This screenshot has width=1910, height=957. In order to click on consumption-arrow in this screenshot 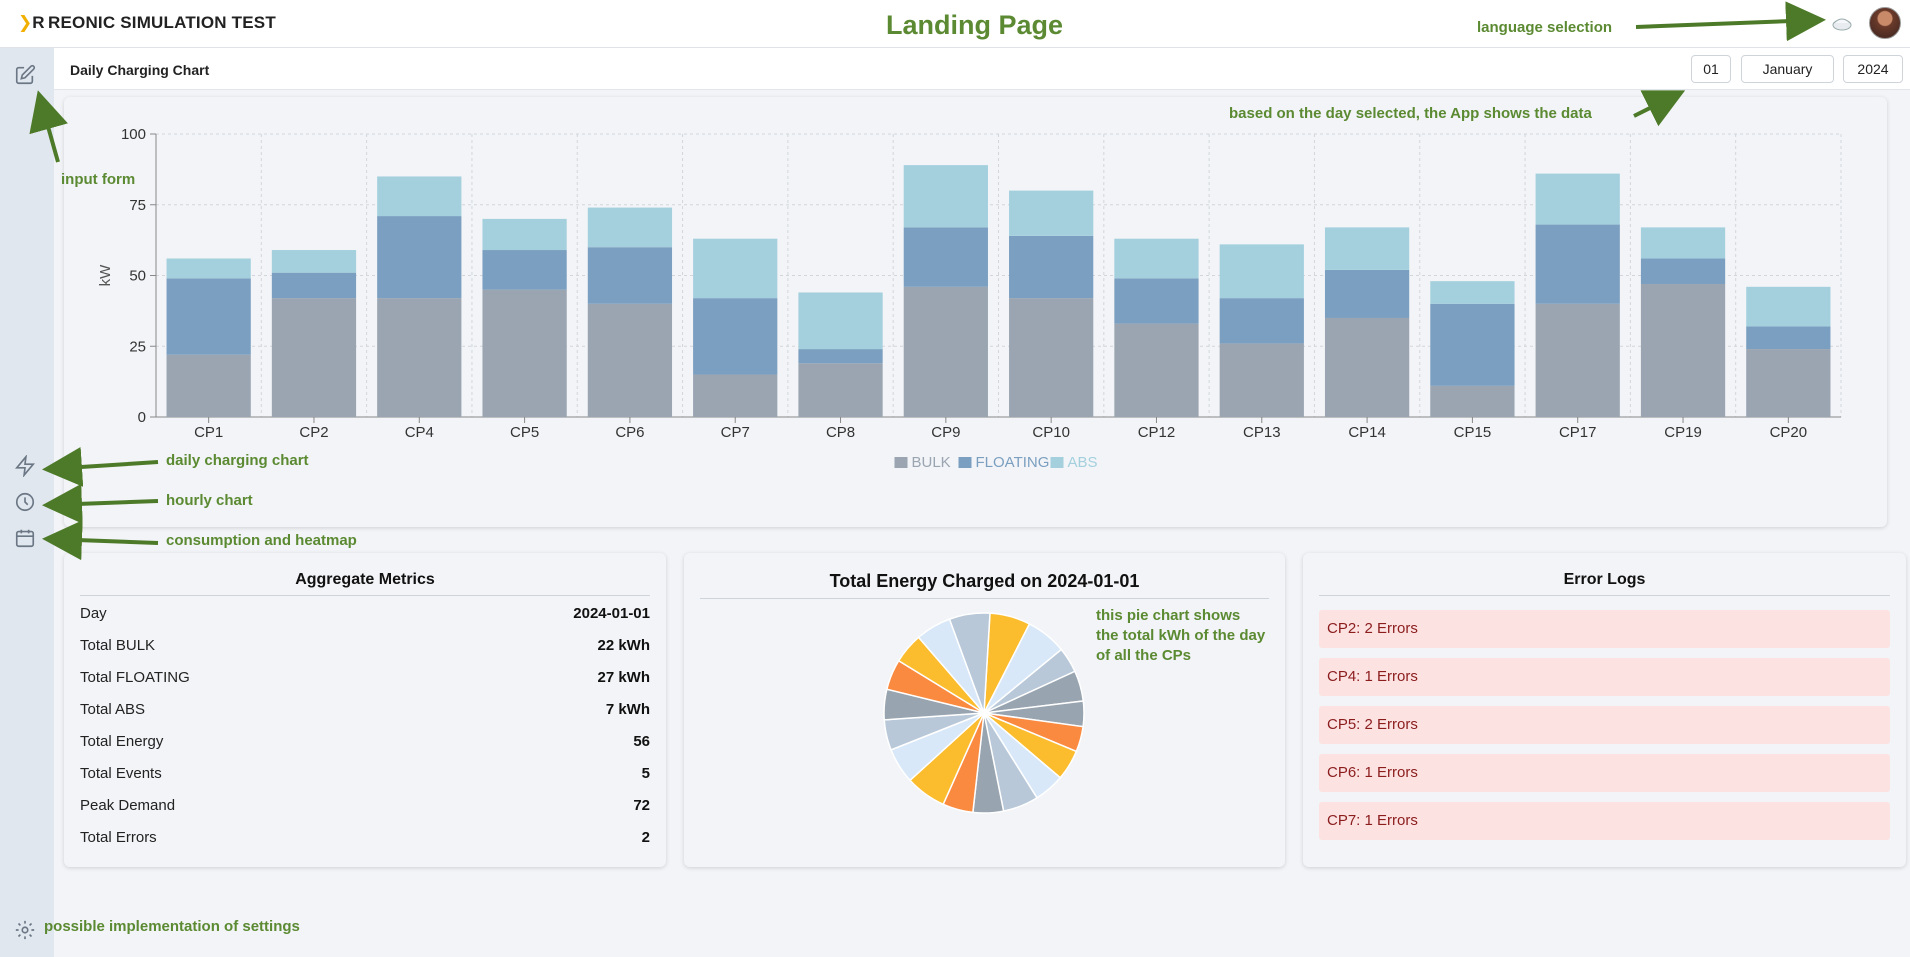, I will do `click(100, 540)`.